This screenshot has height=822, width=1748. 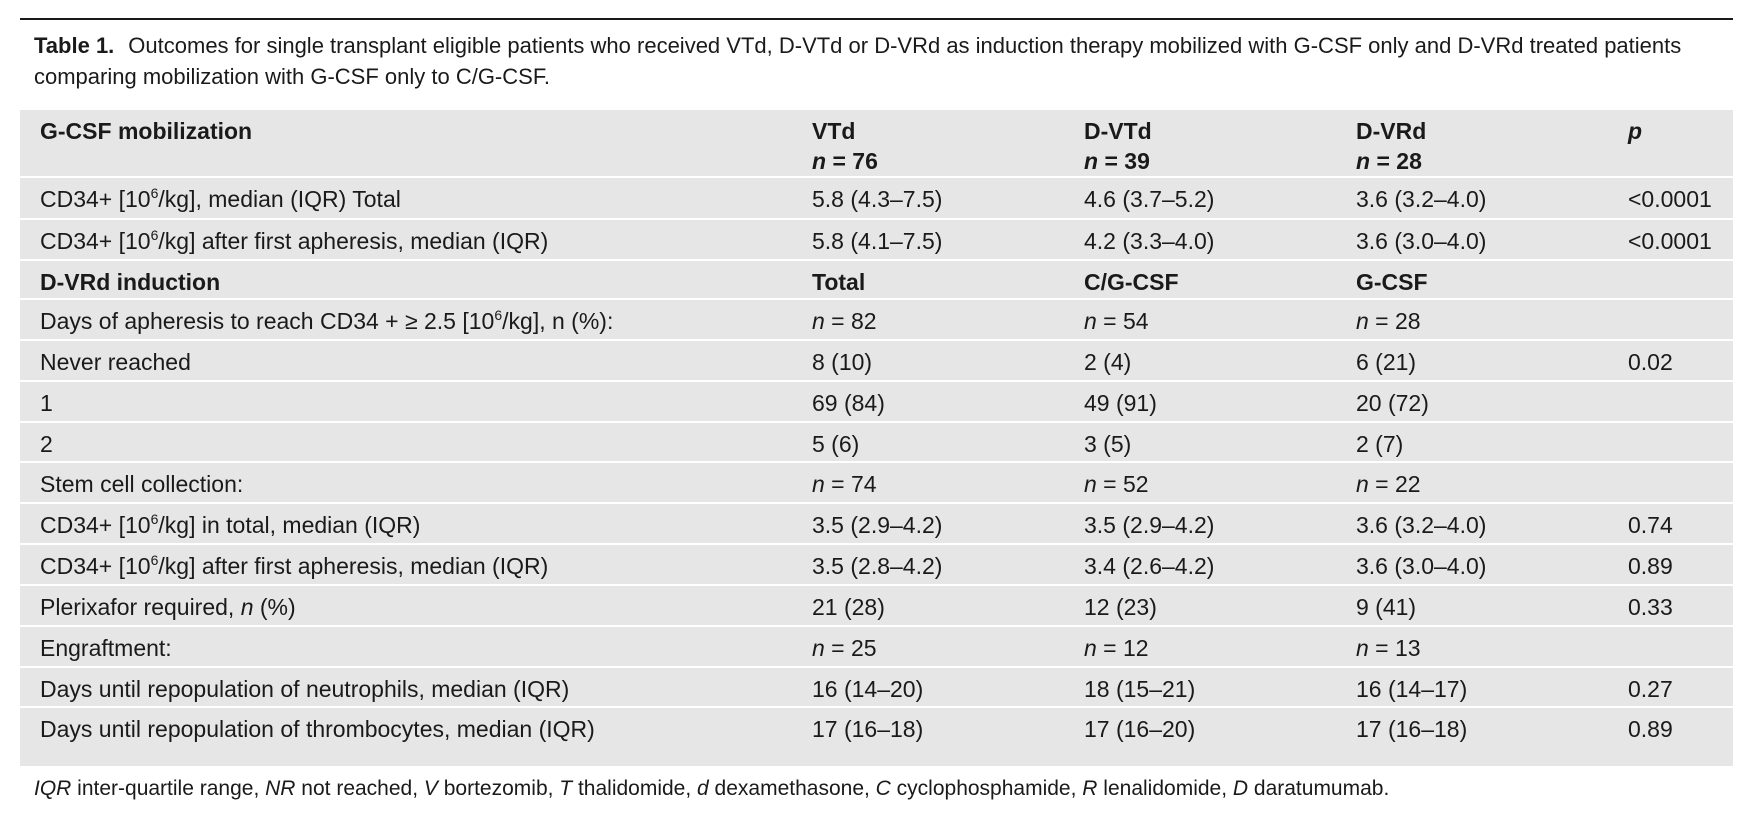 What do you see at coordinates (279, 199) in the screenshot?
I see `row-label-text: /kg], median (IQR) Total` at bounding box center [279, 199].